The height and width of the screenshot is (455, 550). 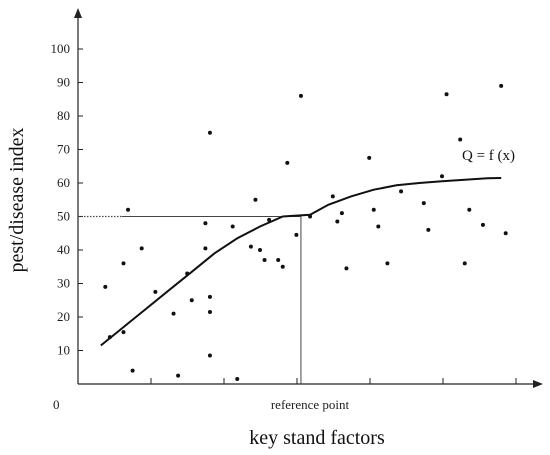 I want to click on y-tick-label: 80, so click(x=63, y=115).